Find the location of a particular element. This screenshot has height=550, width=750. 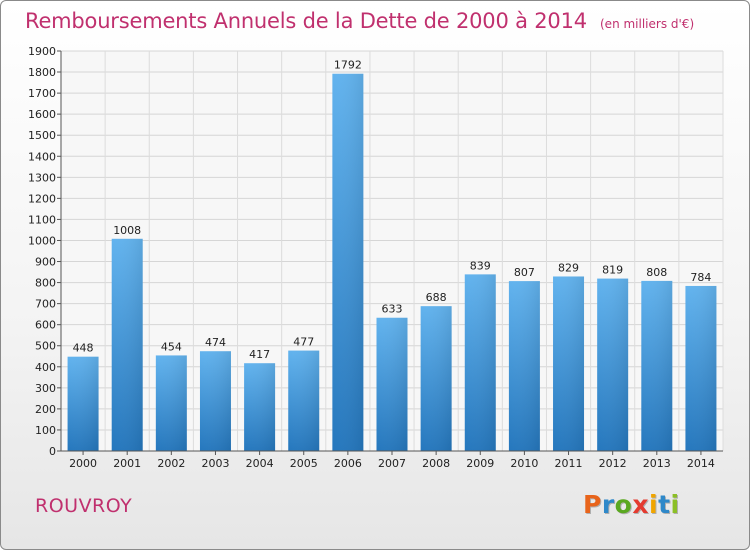

bar-value-label: 808 is located at coordinates (656, 272).